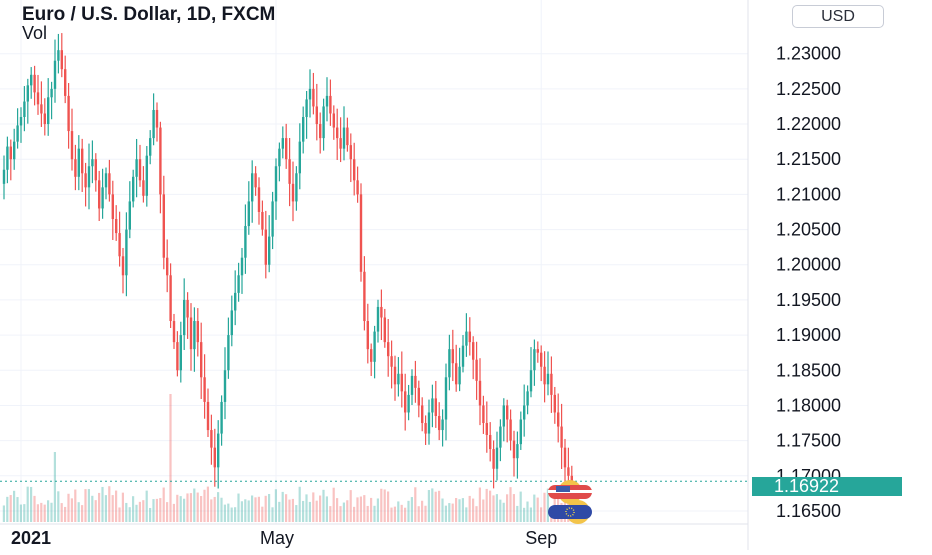 This screenshot has width=932, height=555. I want to click on eu-flag-icon, so click(570, 512).